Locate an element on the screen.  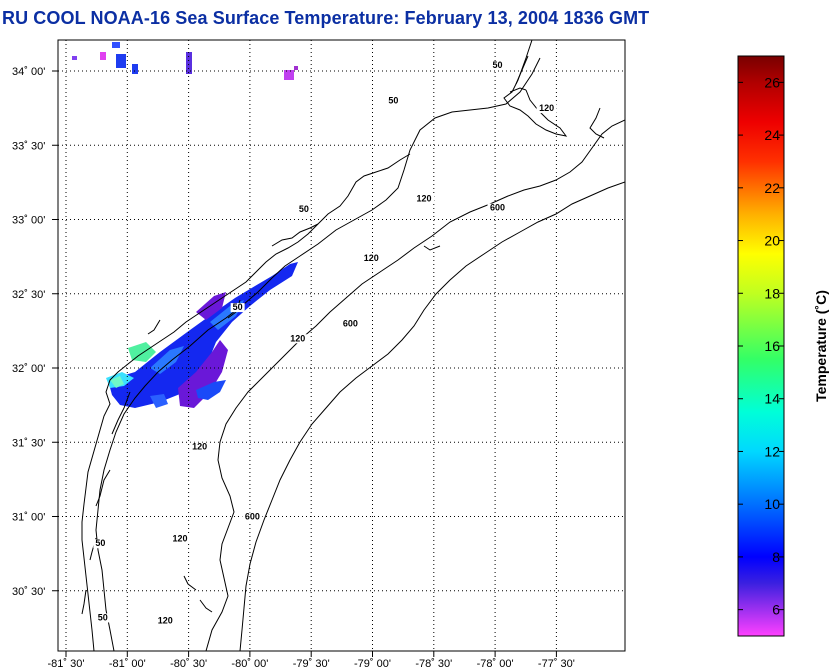
sst-patch-lightblue is located at coordinates (167, 360).